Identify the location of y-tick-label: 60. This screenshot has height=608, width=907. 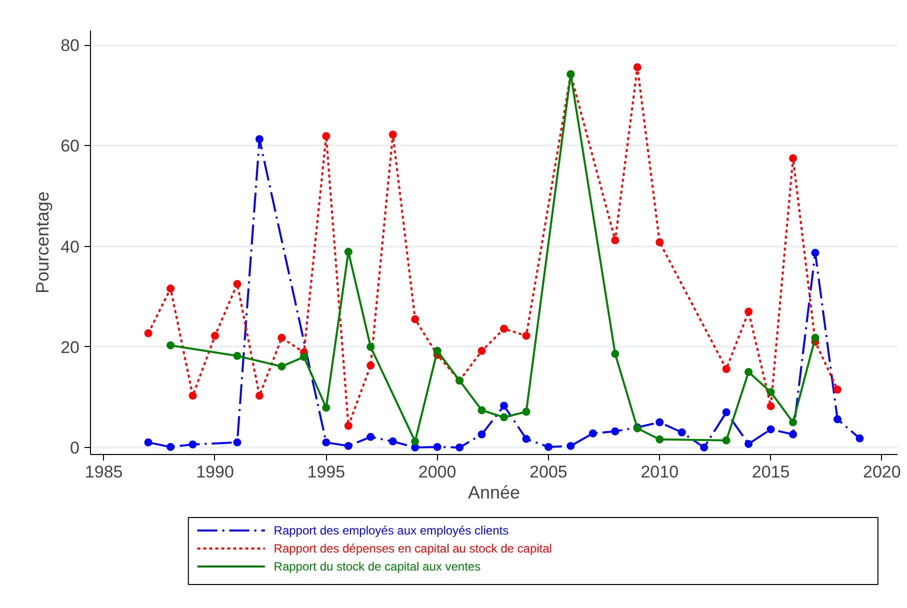
(70, 146).